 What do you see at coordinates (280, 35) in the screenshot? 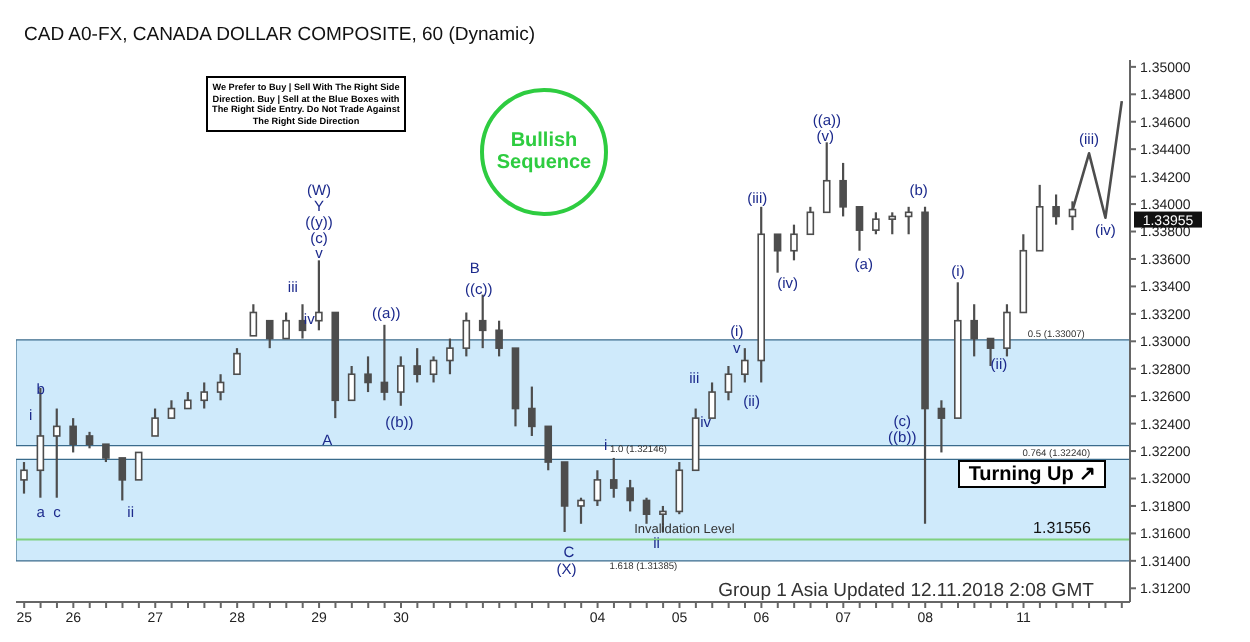
I see `chart-title: CAD A0-FX, CANADA DOLLAR COMPOSITE, 60 (Dynamic)` at bounding box center [280, 35].